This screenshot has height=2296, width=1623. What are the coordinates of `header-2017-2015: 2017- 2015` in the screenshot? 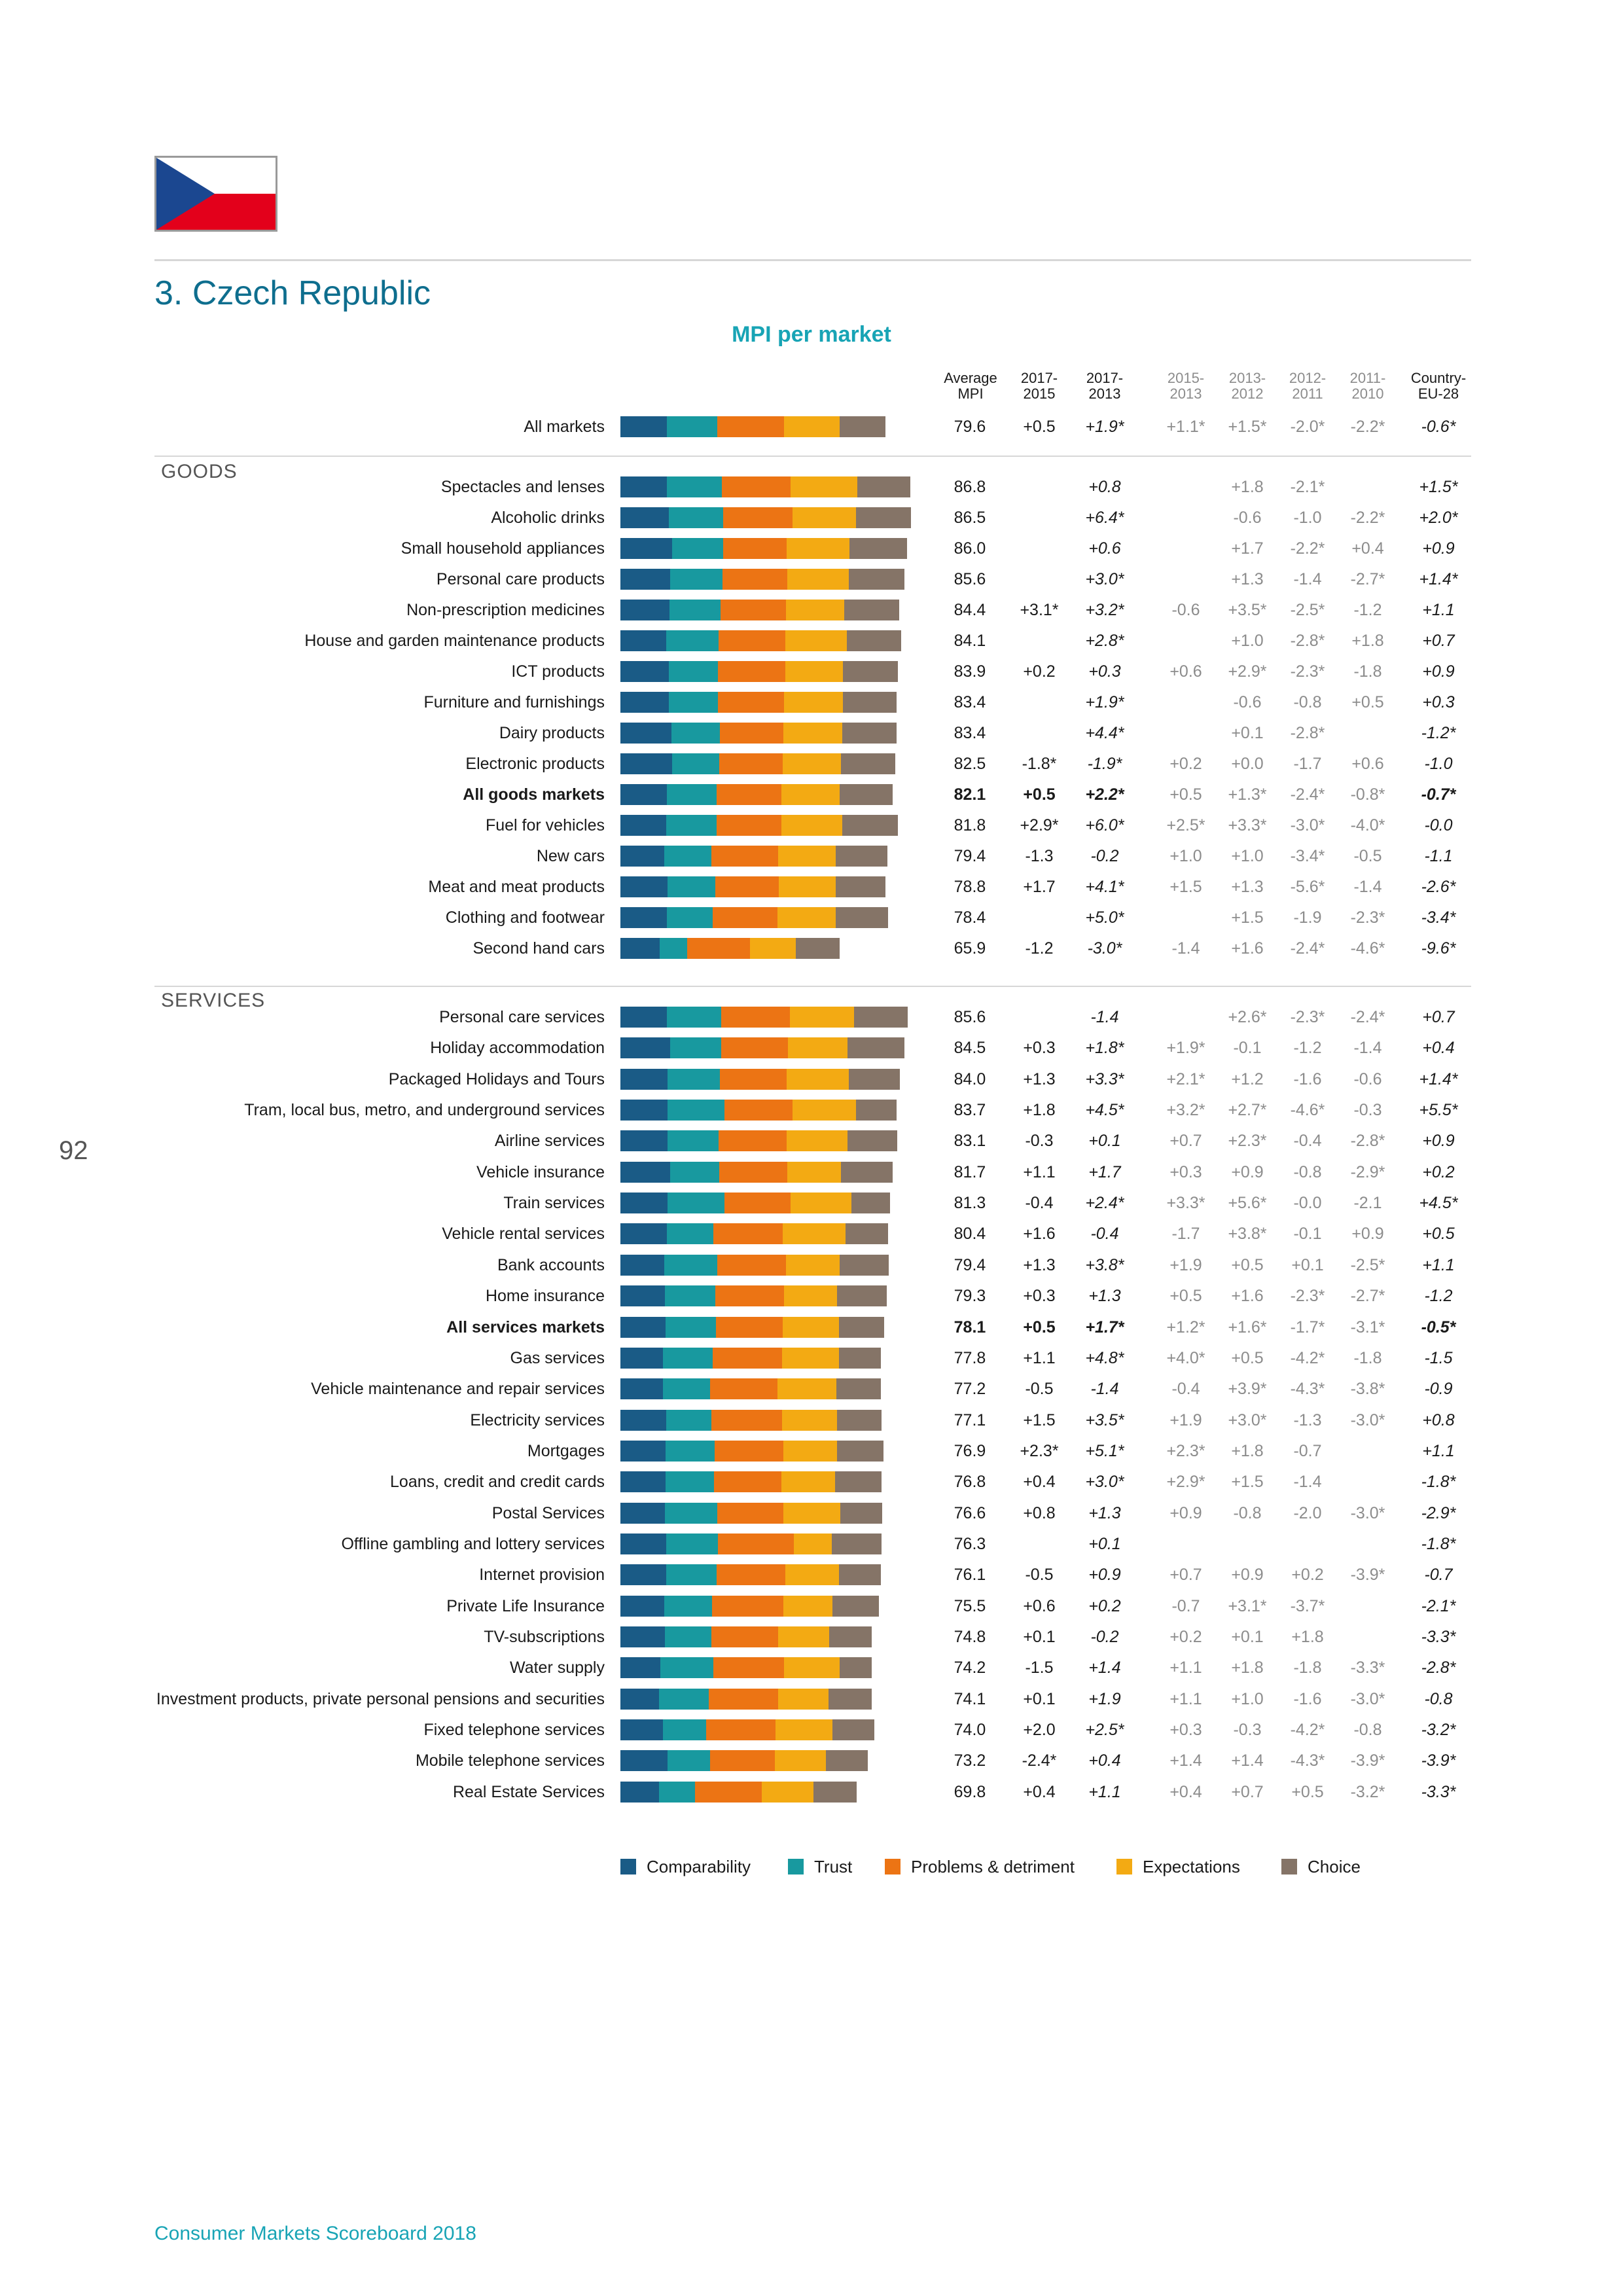 It's located at (1039, 386).